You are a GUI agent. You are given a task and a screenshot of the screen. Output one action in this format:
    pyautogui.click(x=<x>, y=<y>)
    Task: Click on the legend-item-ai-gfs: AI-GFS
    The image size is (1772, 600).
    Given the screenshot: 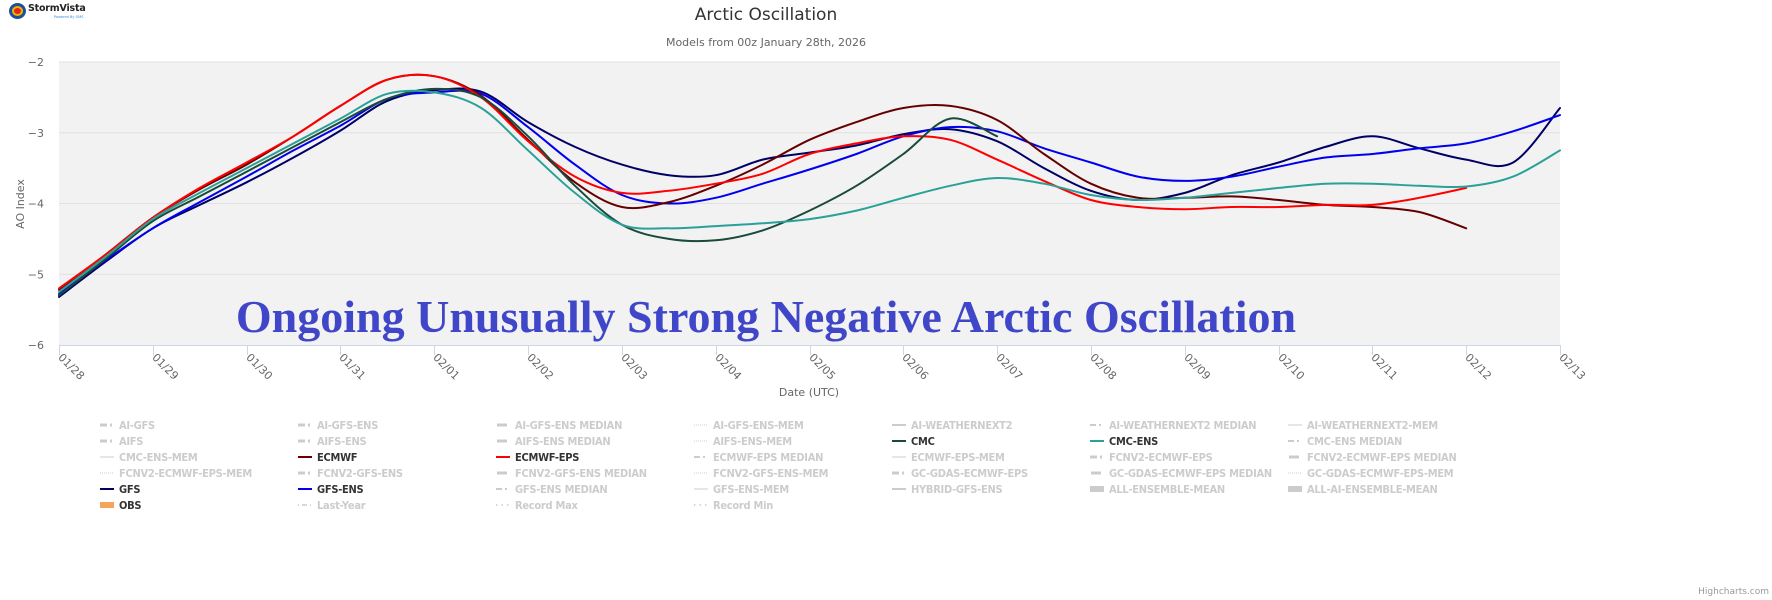 What is the action you would take?
    pyautogui.click(x=129, y=425)
    